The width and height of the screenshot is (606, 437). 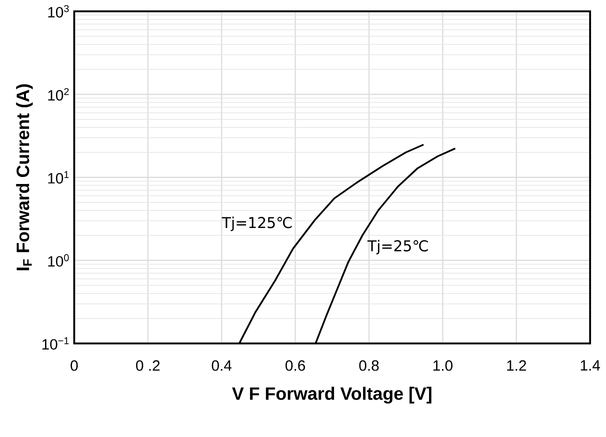 What do you see at coordinates (74, 365) in the screenshot?
I see `x-tick-label: 0` at bounding box center [74, 365].